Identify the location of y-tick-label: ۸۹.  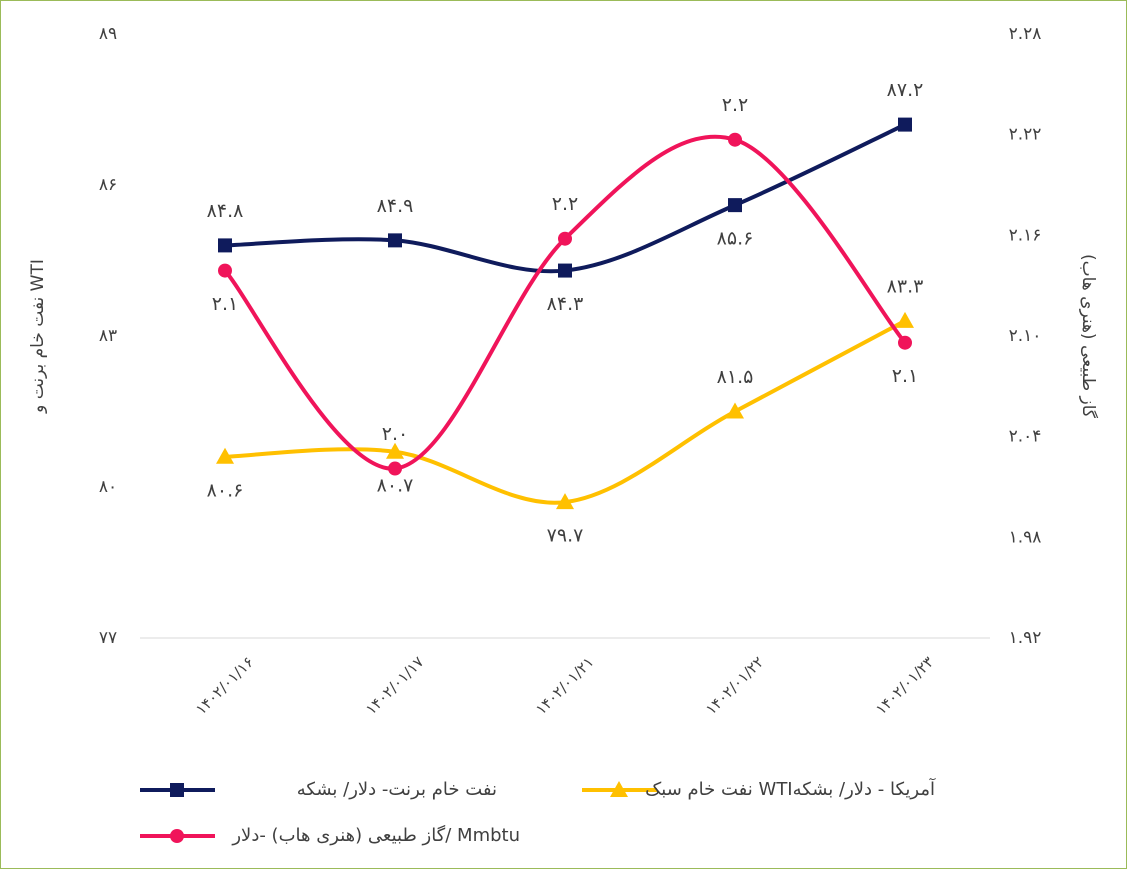
(108, 34).